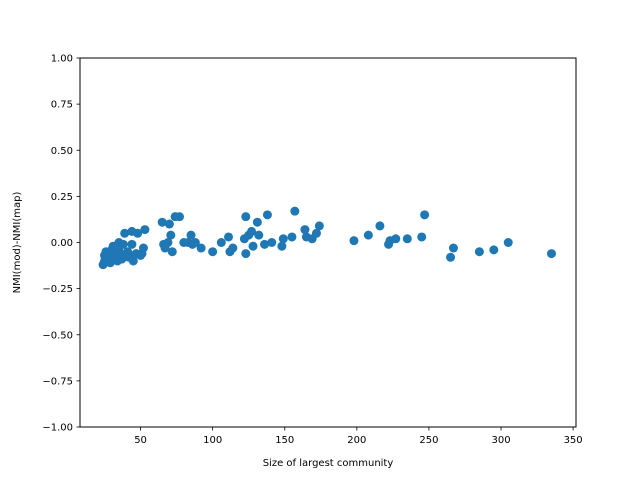 This screenshot has height=480, width=640. I want to click on y-tick-label: 0.50, so click(62, 151).